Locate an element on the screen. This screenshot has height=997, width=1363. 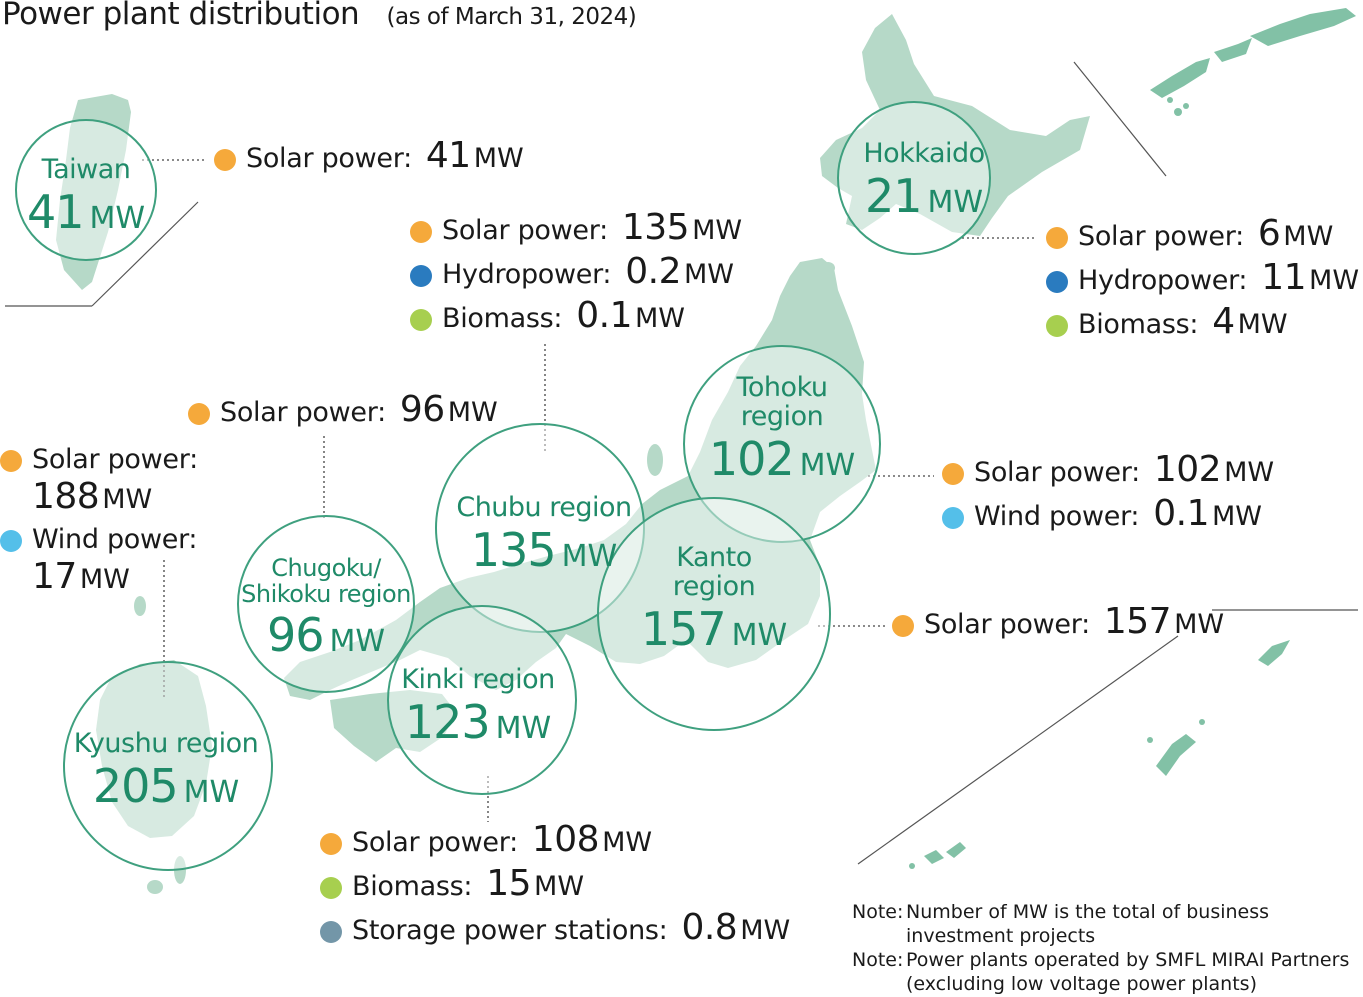
region-name: Taiwan is located at coordinates (86, 169).